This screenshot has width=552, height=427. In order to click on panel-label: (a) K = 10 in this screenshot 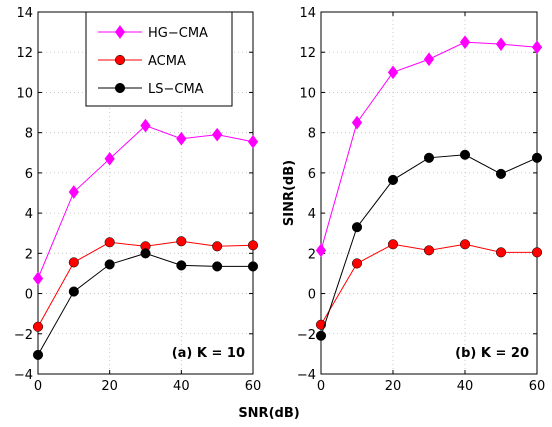, I will do `click(208, 353)`.